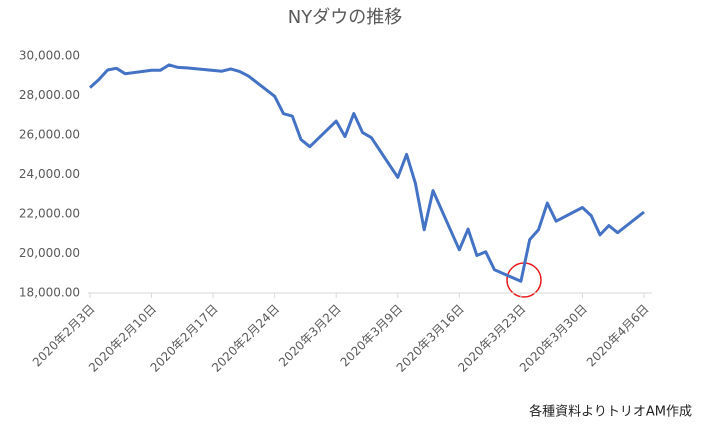  What do you see at coordinates (345, 17) in the screenshot?
I see `chart-title: NYダウの推移` at bounding box center [345, 17].